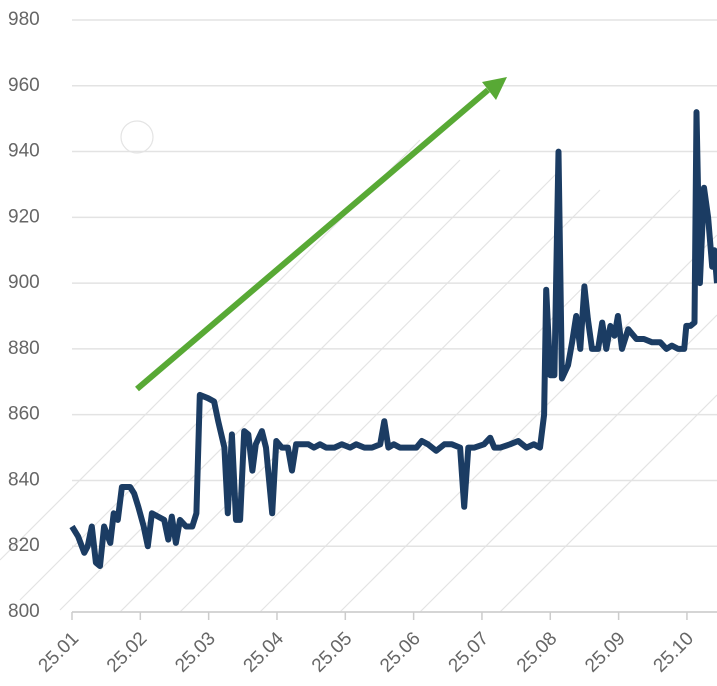  What do you see at coordinates (127, 652) in the screenshot?
I see `x-tick-label: 25.02` at bounding box center [127, 652].